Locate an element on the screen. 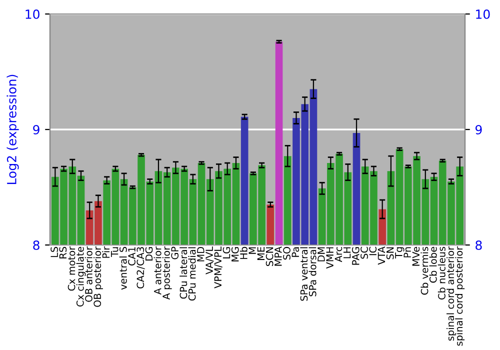 This screenshot has height=350, width=500. x-tick-label: A anterior is located at coordinates (158, 270).